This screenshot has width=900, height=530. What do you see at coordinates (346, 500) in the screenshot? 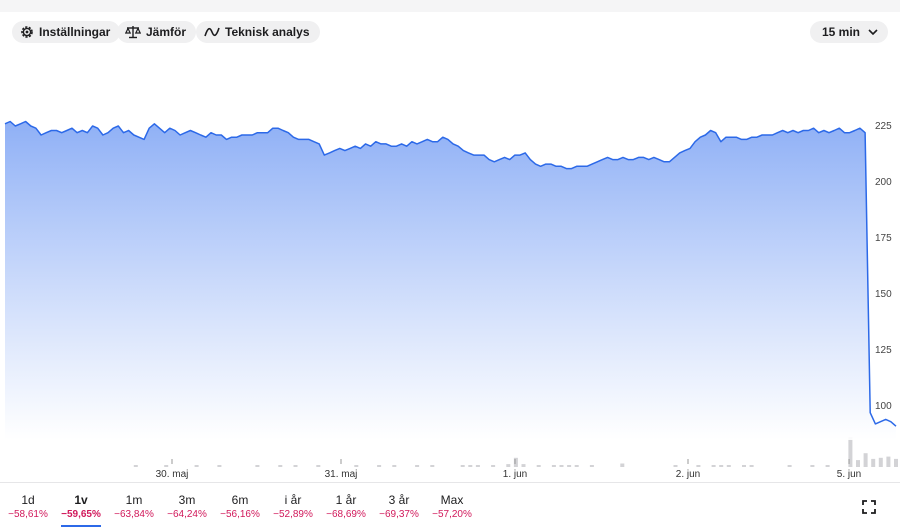
I see `range-tab-label: 1 år` at bounding box center [346, 500].